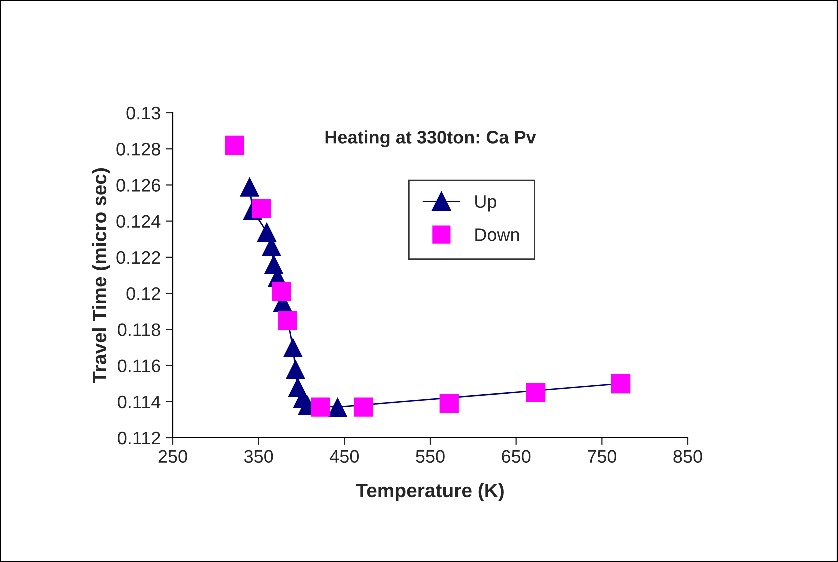 This screenshot has width=838, height=562. Describe the element at coordinates (138, 185) in the screenshot. I see `y-tick-label: 0.126` at that location.